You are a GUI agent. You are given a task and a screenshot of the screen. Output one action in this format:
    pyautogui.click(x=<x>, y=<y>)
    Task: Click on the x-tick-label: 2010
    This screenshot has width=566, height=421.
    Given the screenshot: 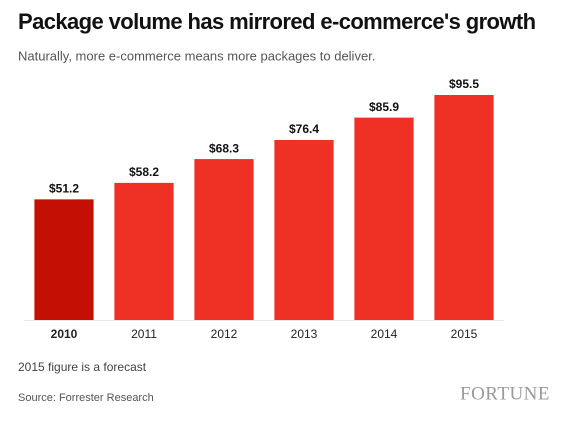 What is the action you would take?
    pyautogui.click(x=64, y=334)
    